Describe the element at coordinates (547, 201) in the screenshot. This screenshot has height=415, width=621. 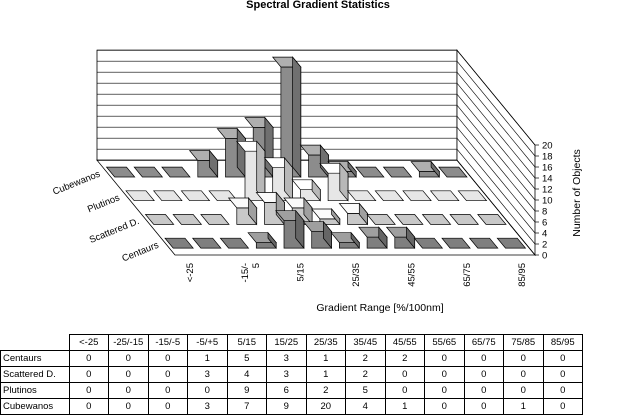
I see `z-tick-label: 10` at that location.